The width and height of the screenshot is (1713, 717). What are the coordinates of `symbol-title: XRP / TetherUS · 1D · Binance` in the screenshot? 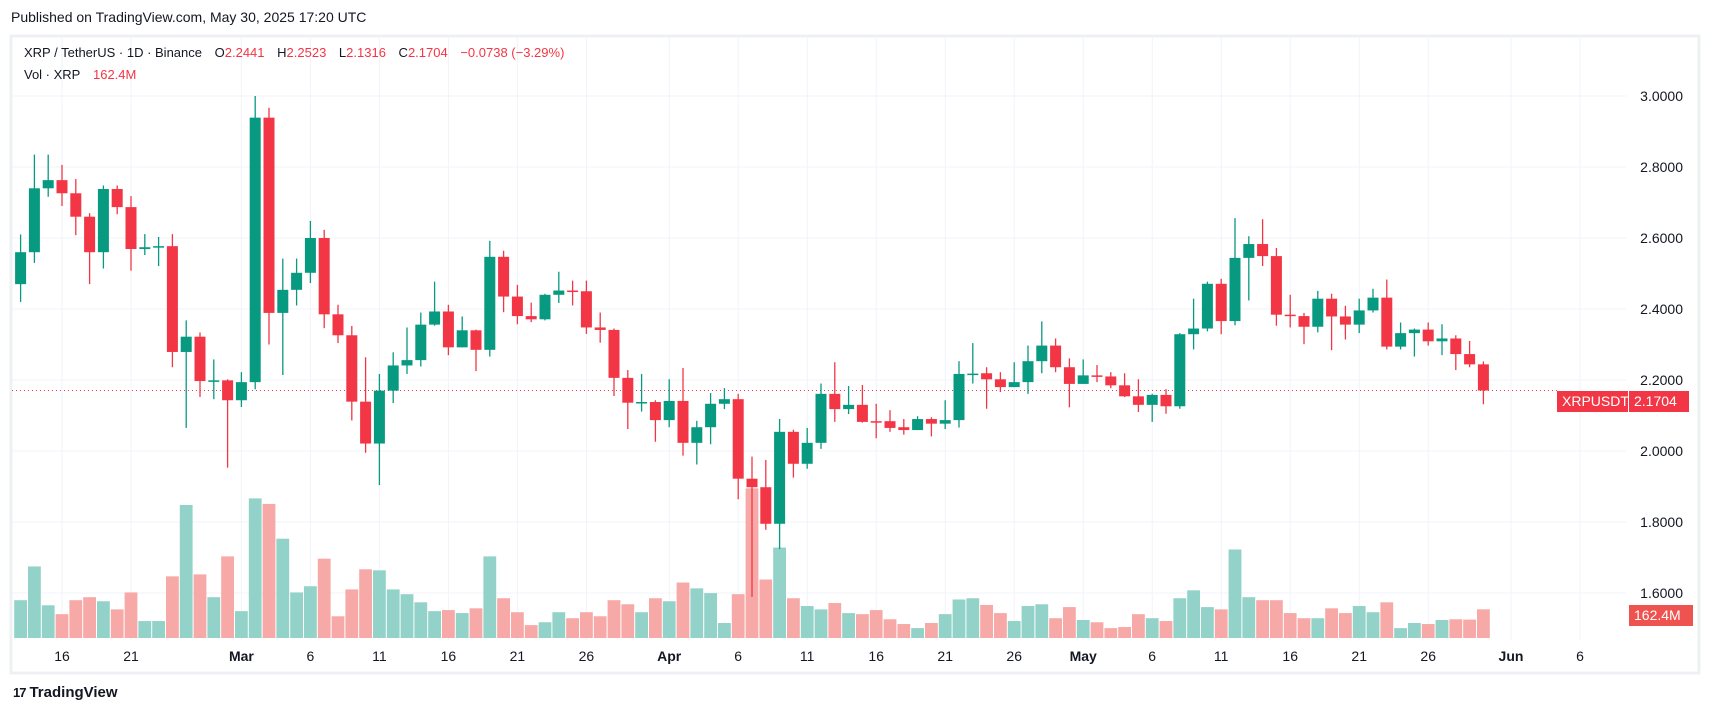 It's located at (113, 52).